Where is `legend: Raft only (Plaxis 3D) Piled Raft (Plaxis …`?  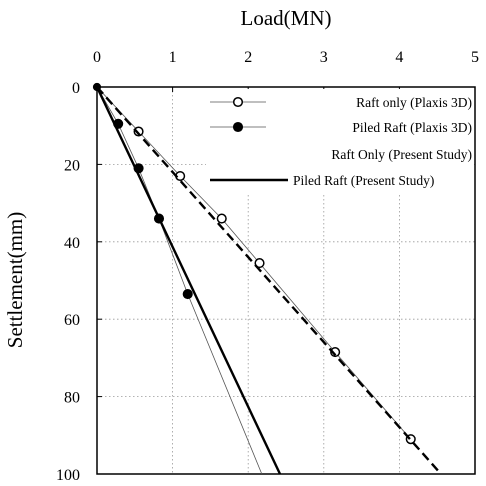 legend: Raft only (Plaxis 3D) Piled Raft (Plaxis … is located at coordinates (340, 141).